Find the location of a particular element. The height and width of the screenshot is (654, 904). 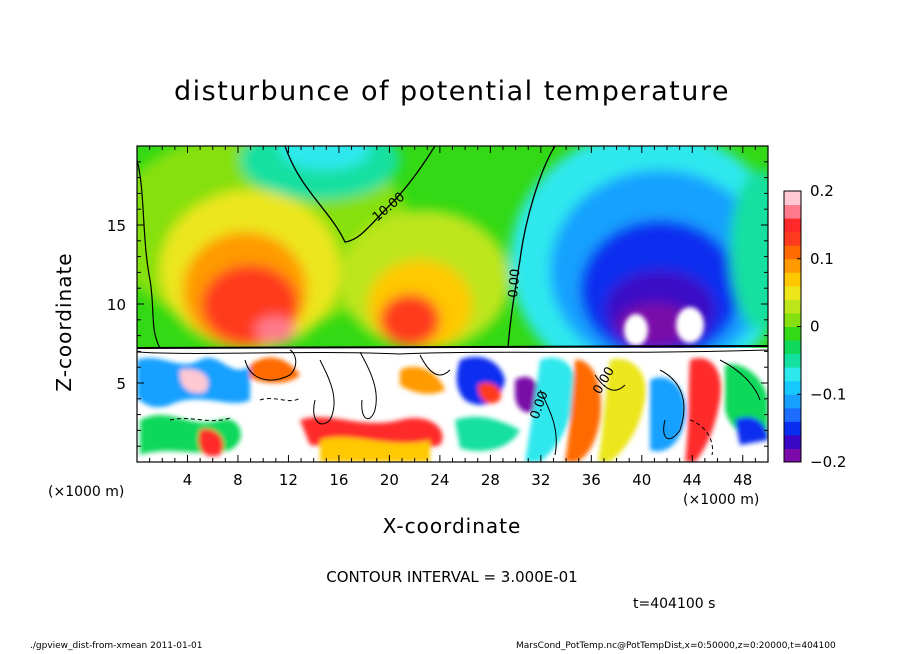

x-unit-right: (×1000 m) is located at coordinates (721, 500).